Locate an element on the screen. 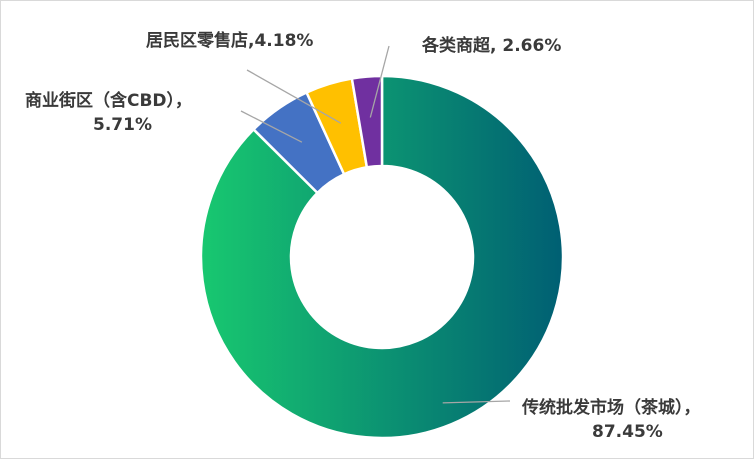 This screenshot has width=754, height=460. label-commercial-street-name: 商业街区（含CBD）， is located at coordinates (108, 100).